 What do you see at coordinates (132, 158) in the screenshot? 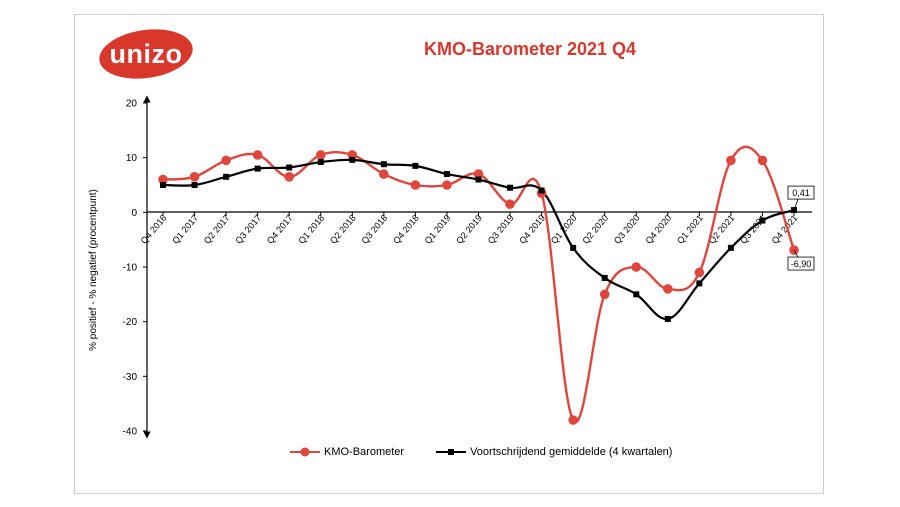
I see `y-tick-label: 10` at bounding box center [132, 158].